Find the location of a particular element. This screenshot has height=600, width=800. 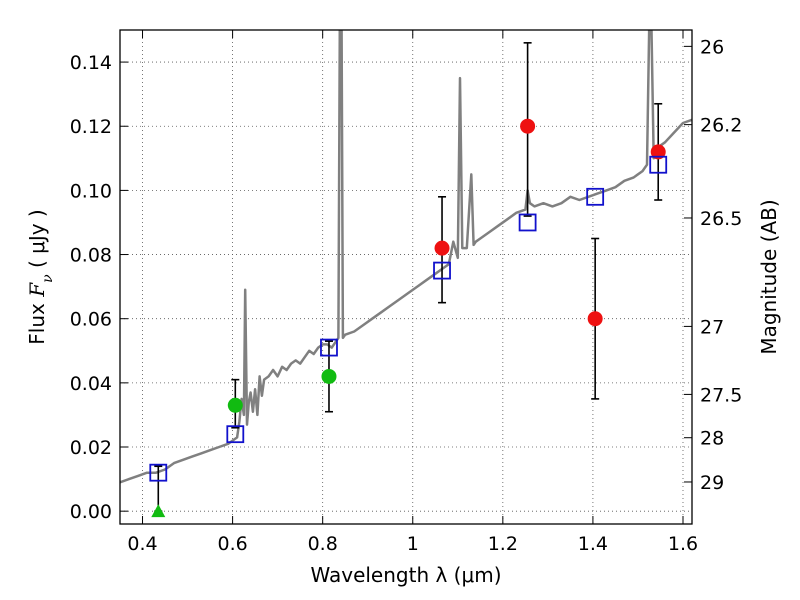

green-upper-limit-marker is located at coordinates (158, 511).